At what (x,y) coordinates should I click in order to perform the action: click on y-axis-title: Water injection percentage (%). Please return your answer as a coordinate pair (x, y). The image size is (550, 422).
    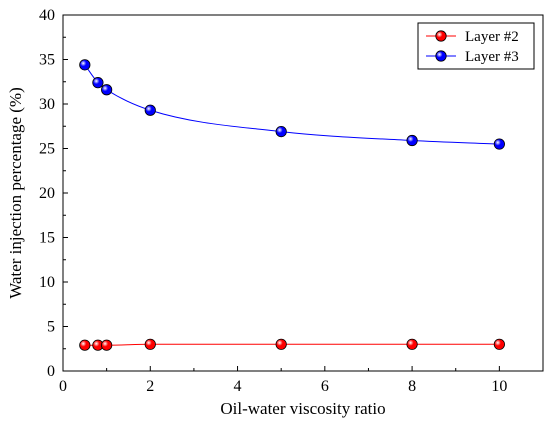
    Looking at the image, I should click on (15, 193).